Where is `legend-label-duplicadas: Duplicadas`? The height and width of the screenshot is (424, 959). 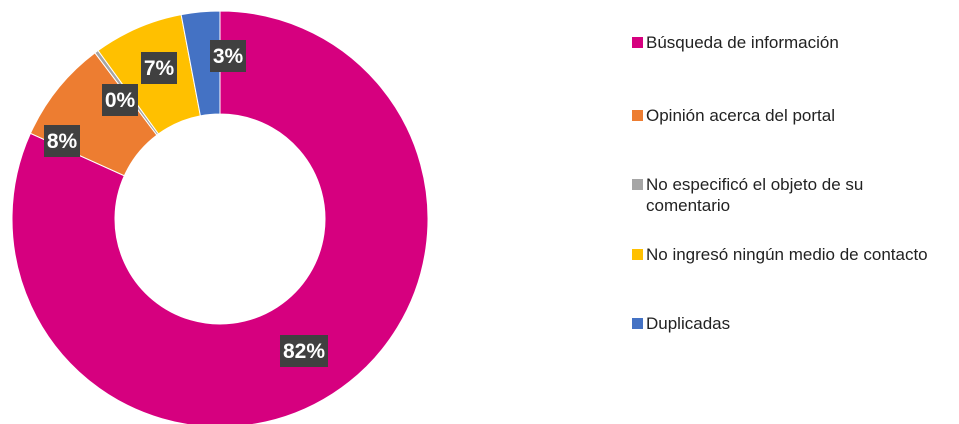 legend-label-duplicadas: Duplicadas is located at coordinates (688, 323).